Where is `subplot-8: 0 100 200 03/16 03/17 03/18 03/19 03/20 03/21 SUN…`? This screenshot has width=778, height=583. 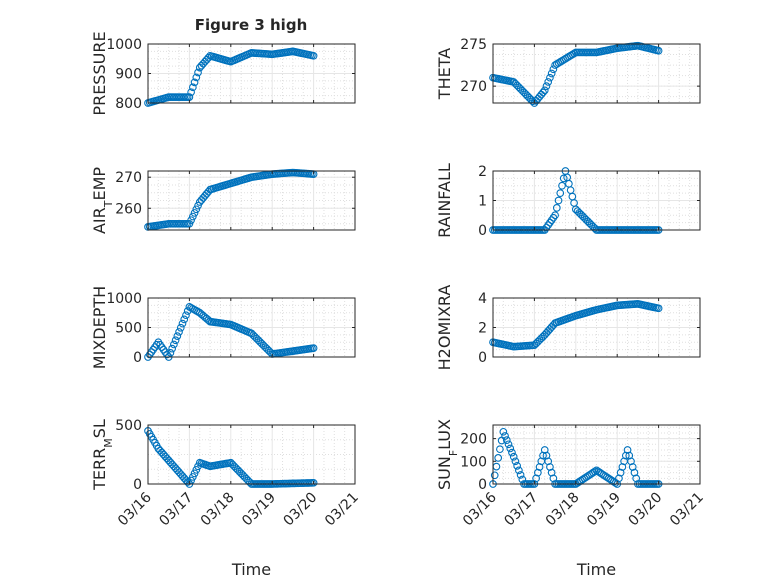
subplot-8: 0 100 200 03/16 03/17 03/18 03/19 03/20 03/21 SUN… is located at coordinates (571, 499).